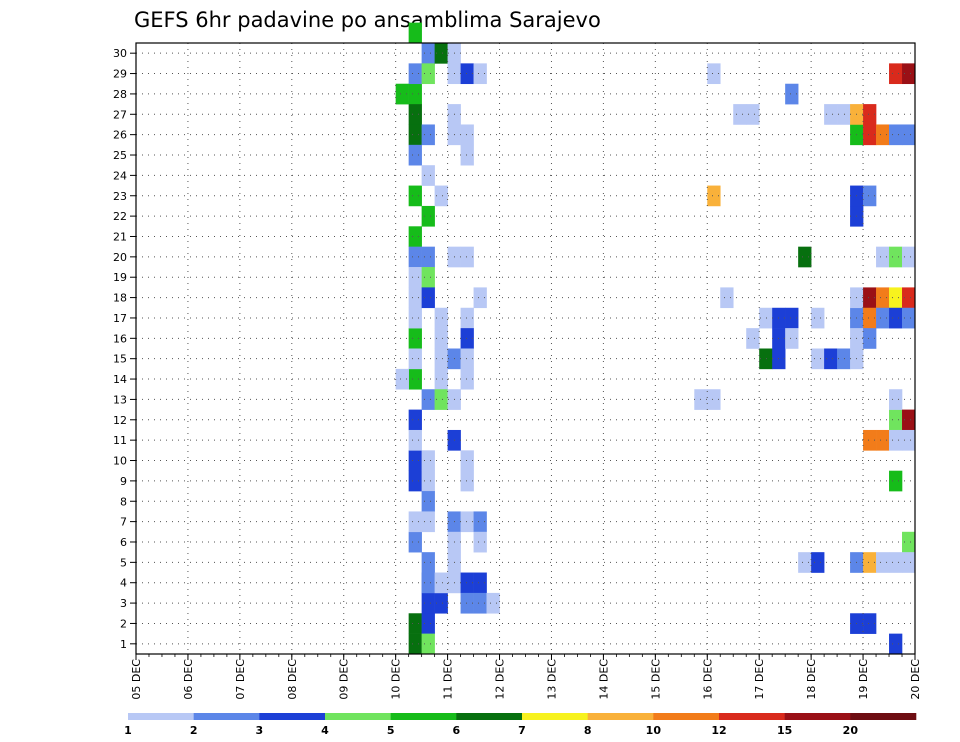  I want to click on y-tick-label: 15, so click(120, 359).